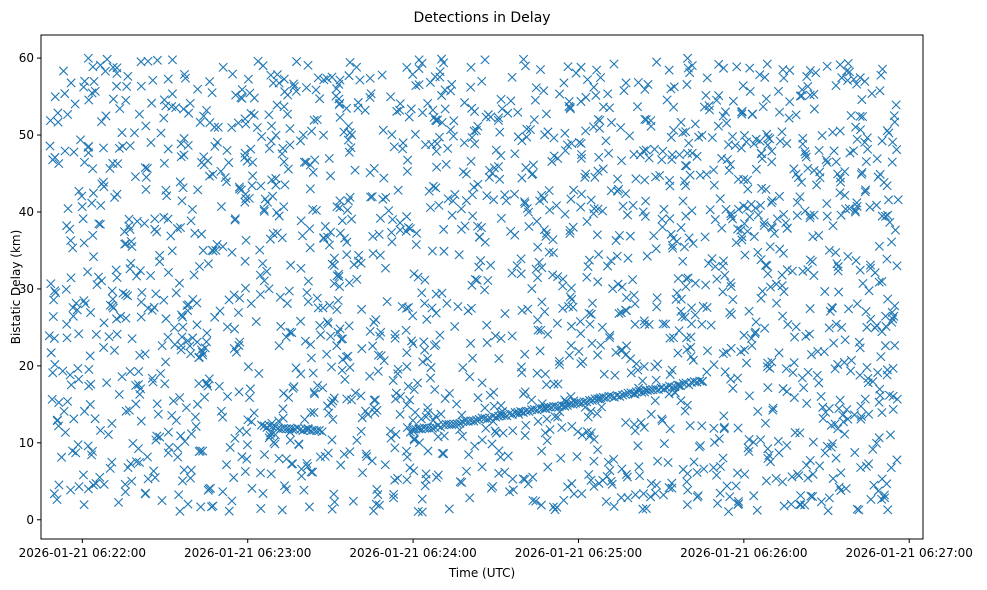  What do you see at coordinates (578, 553) in the screenshot?
I see `x-tick-label: 2026-01-21 06:25:00` at bounding box center [578, 553].